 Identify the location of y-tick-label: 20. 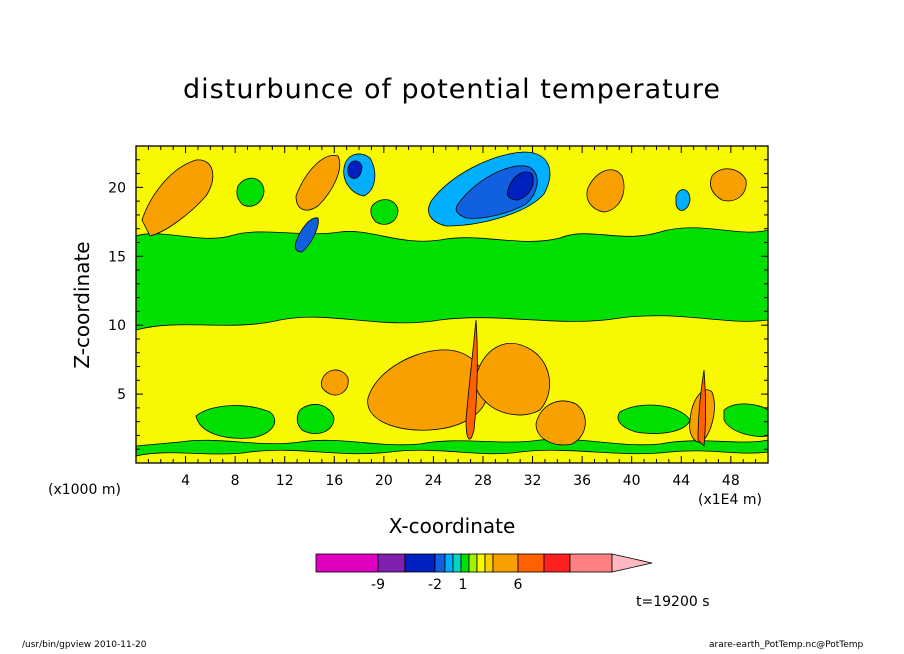
(117, 188).